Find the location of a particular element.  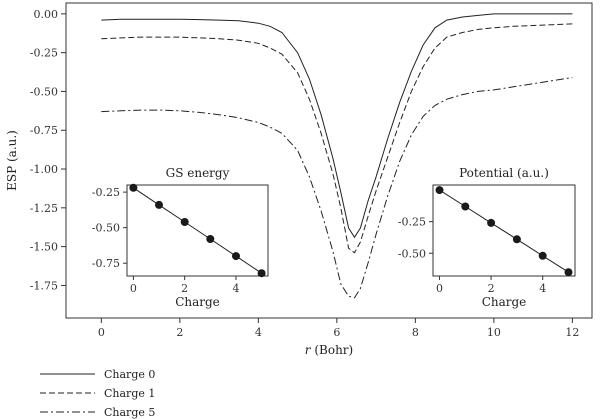

inset-title: Potential (a.u.) is located at coordinates (504, 173).